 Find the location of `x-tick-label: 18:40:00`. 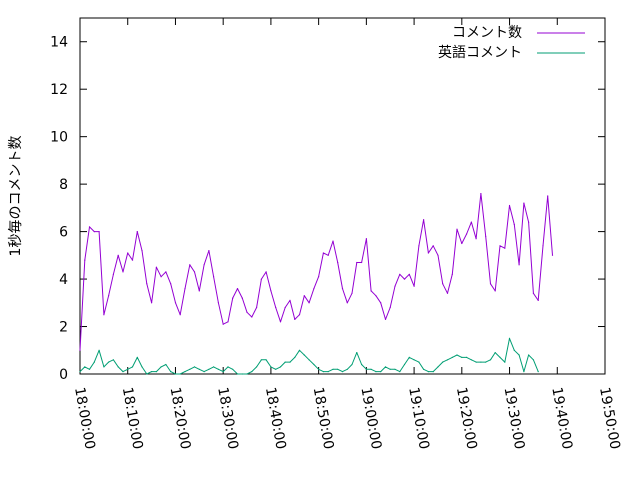

x-tick-label: 18:40:00 is located at coordinates (275, 418).